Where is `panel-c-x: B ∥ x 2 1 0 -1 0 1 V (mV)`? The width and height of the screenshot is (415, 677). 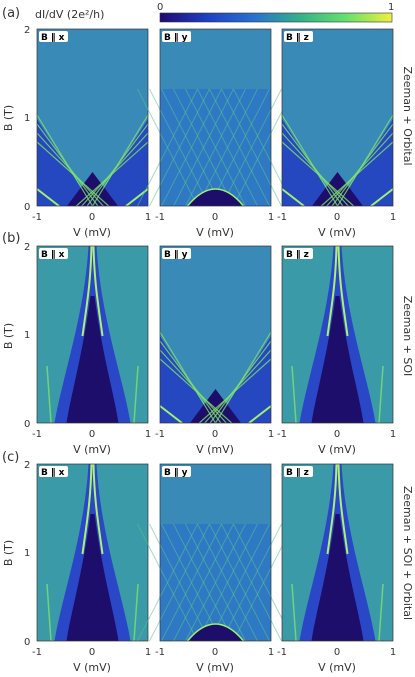
panel-c-x: B ∥ x 2 1 0 -1 0 1 V (mV) is located at coordinates (87, 567).